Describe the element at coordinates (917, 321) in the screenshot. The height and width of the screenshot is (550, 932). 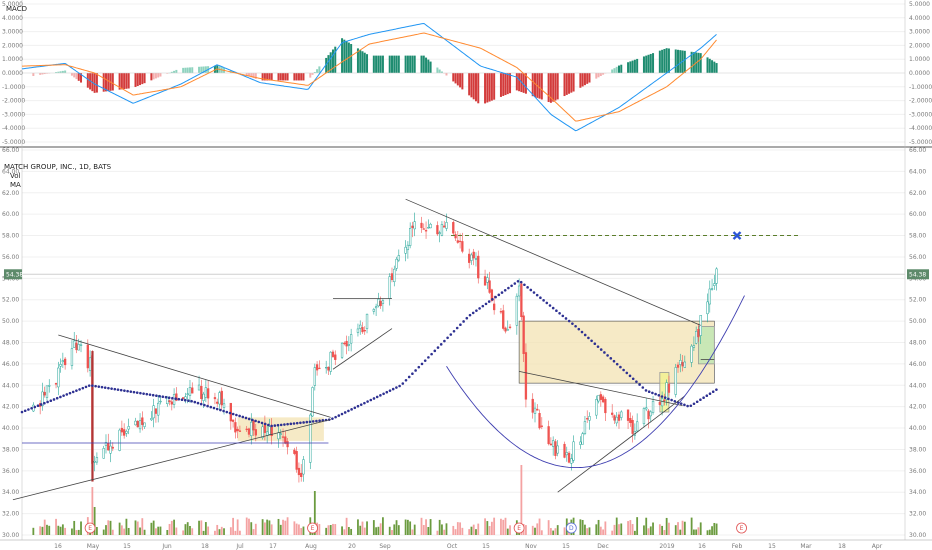
I see `price-tick-right: 50.00` at that location.